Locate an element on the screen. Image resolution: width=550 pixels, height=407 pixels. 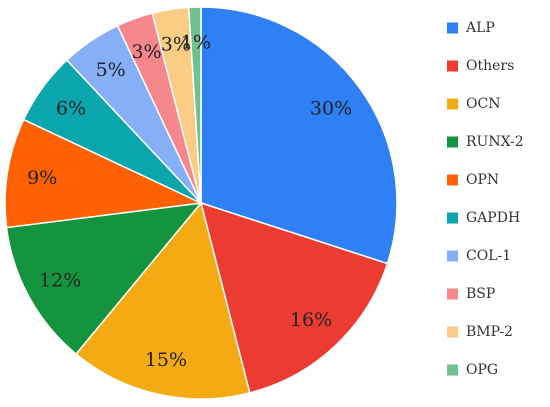
pie-slice-opn is located at coordinates (104, 173).